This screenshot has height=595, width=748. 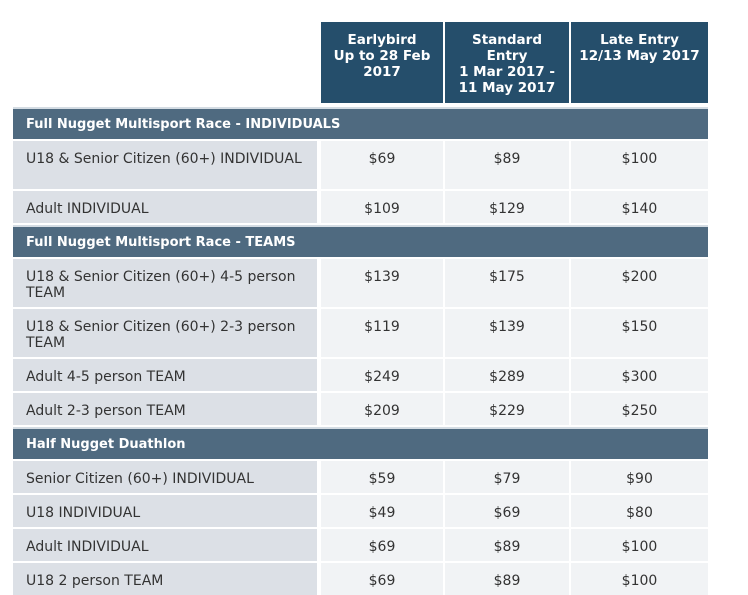 I want to click on table-row: Adult INDIVIDUAL $69 $89 $100, so click(x=360, y=545).